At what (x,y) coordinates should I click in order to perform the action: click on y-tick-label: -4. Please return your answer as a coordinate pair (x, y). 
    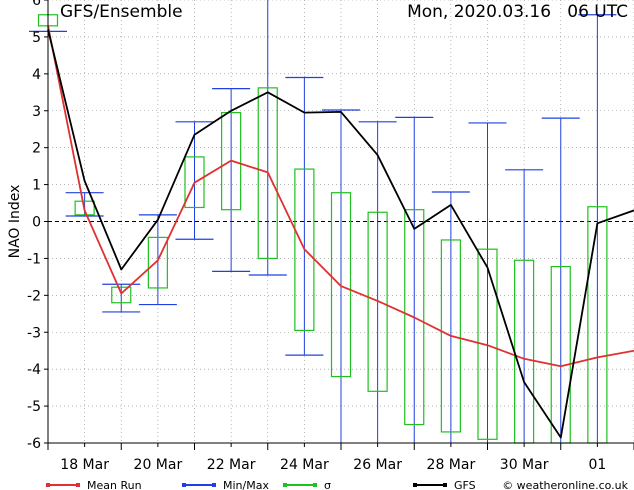
    Looking at the image, I should click on (34, 370).